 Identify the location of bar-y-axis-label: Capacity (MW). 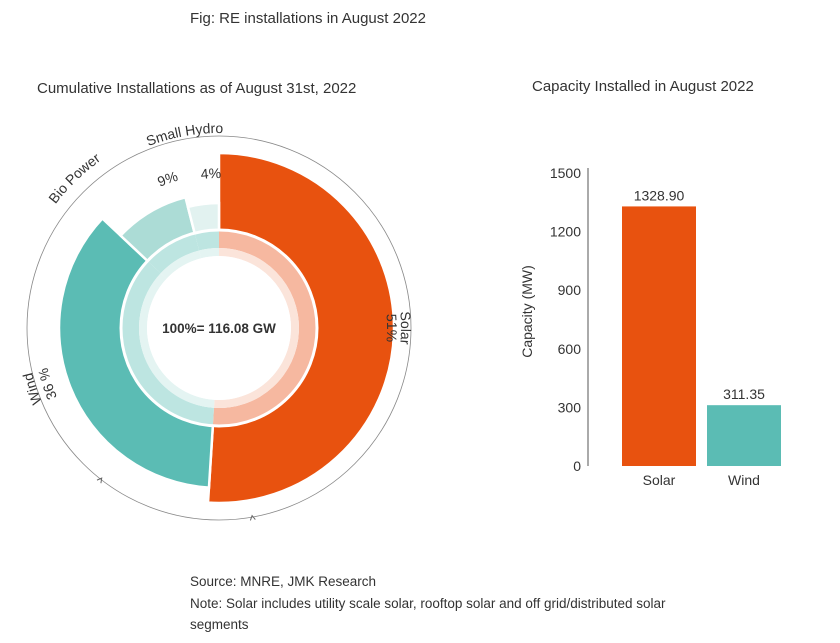
(527, 311).